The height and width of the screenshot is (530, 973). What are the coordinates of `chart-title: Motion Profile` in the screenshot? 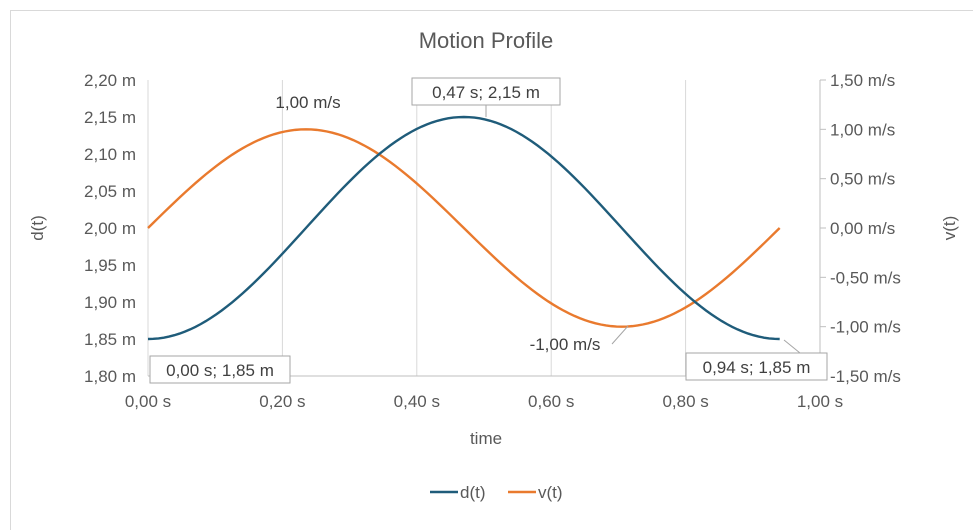 It's located at (486, 40).